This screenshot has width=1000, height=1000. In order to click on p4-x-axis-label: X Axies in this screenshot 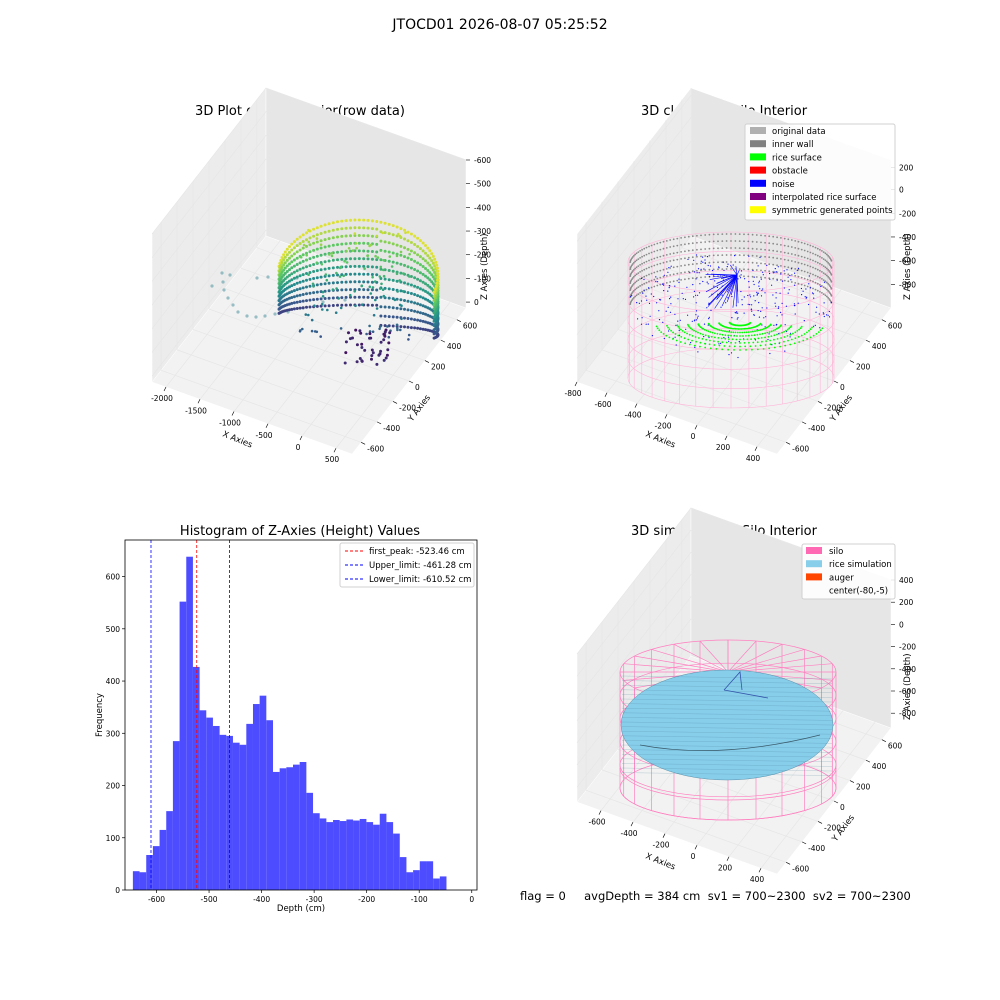, I will do `click(660, 862)`.